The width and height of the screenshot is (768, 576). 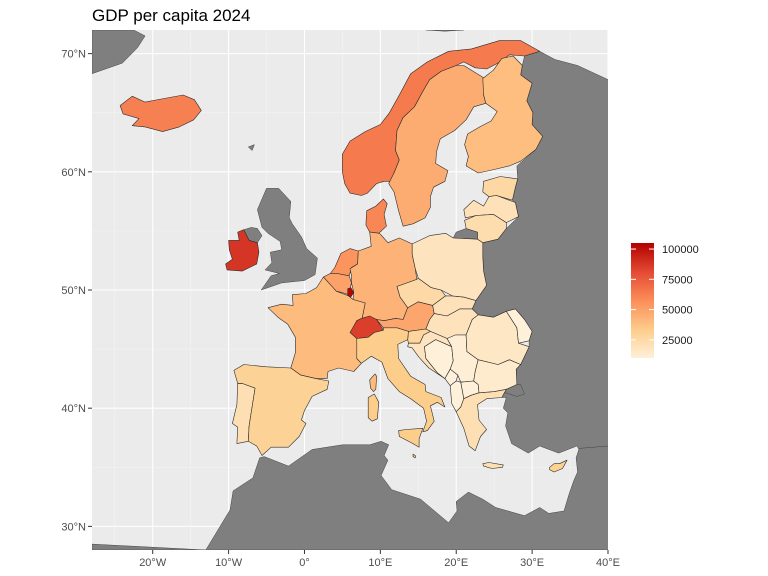 What do you see at coordinates (503, 114) in the screenshot?
I see `country-finland` at bounding box center [503, 114].